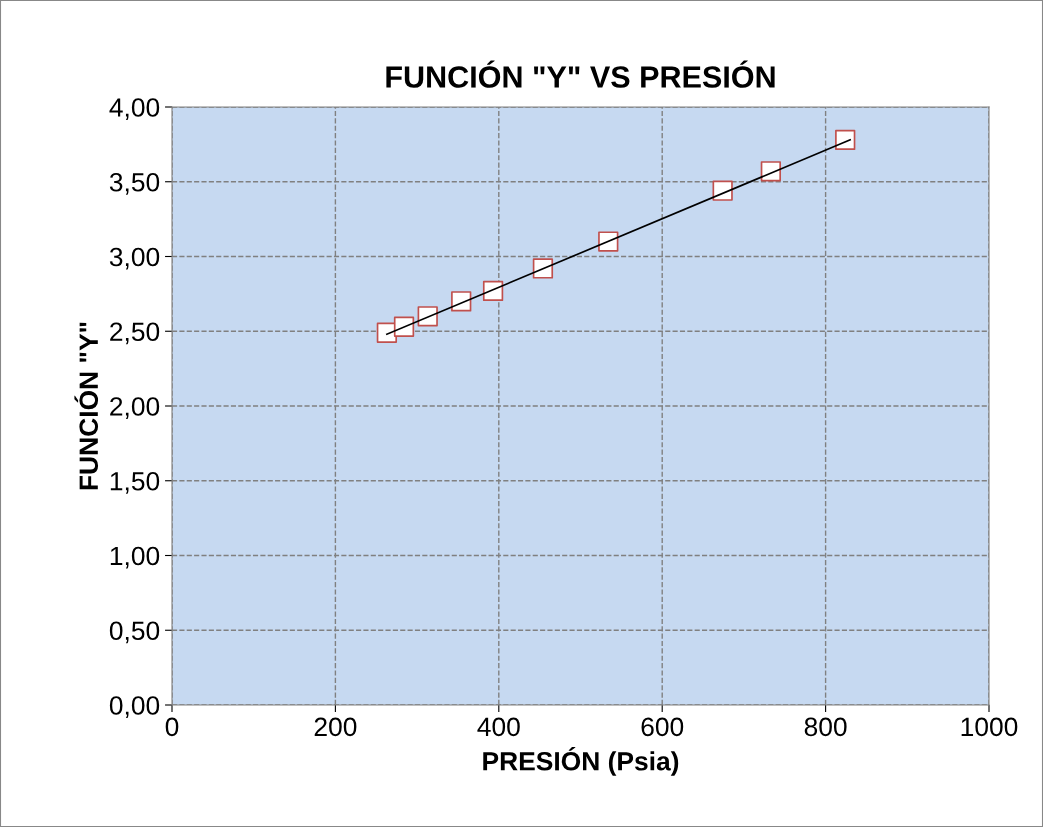 Image resolution: width=1043 pixels, height=827 pixels. I want to click on y-tick-label: 2,50, so click(135, 333).